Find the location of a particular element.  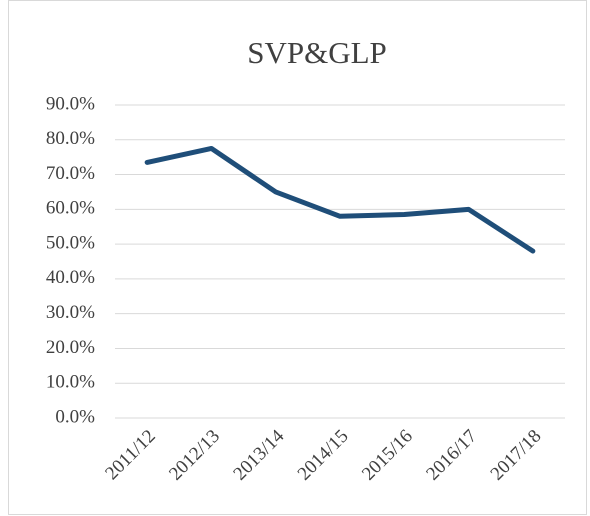

y-tick-label: 30.0% is located at coordinates (70, 312).